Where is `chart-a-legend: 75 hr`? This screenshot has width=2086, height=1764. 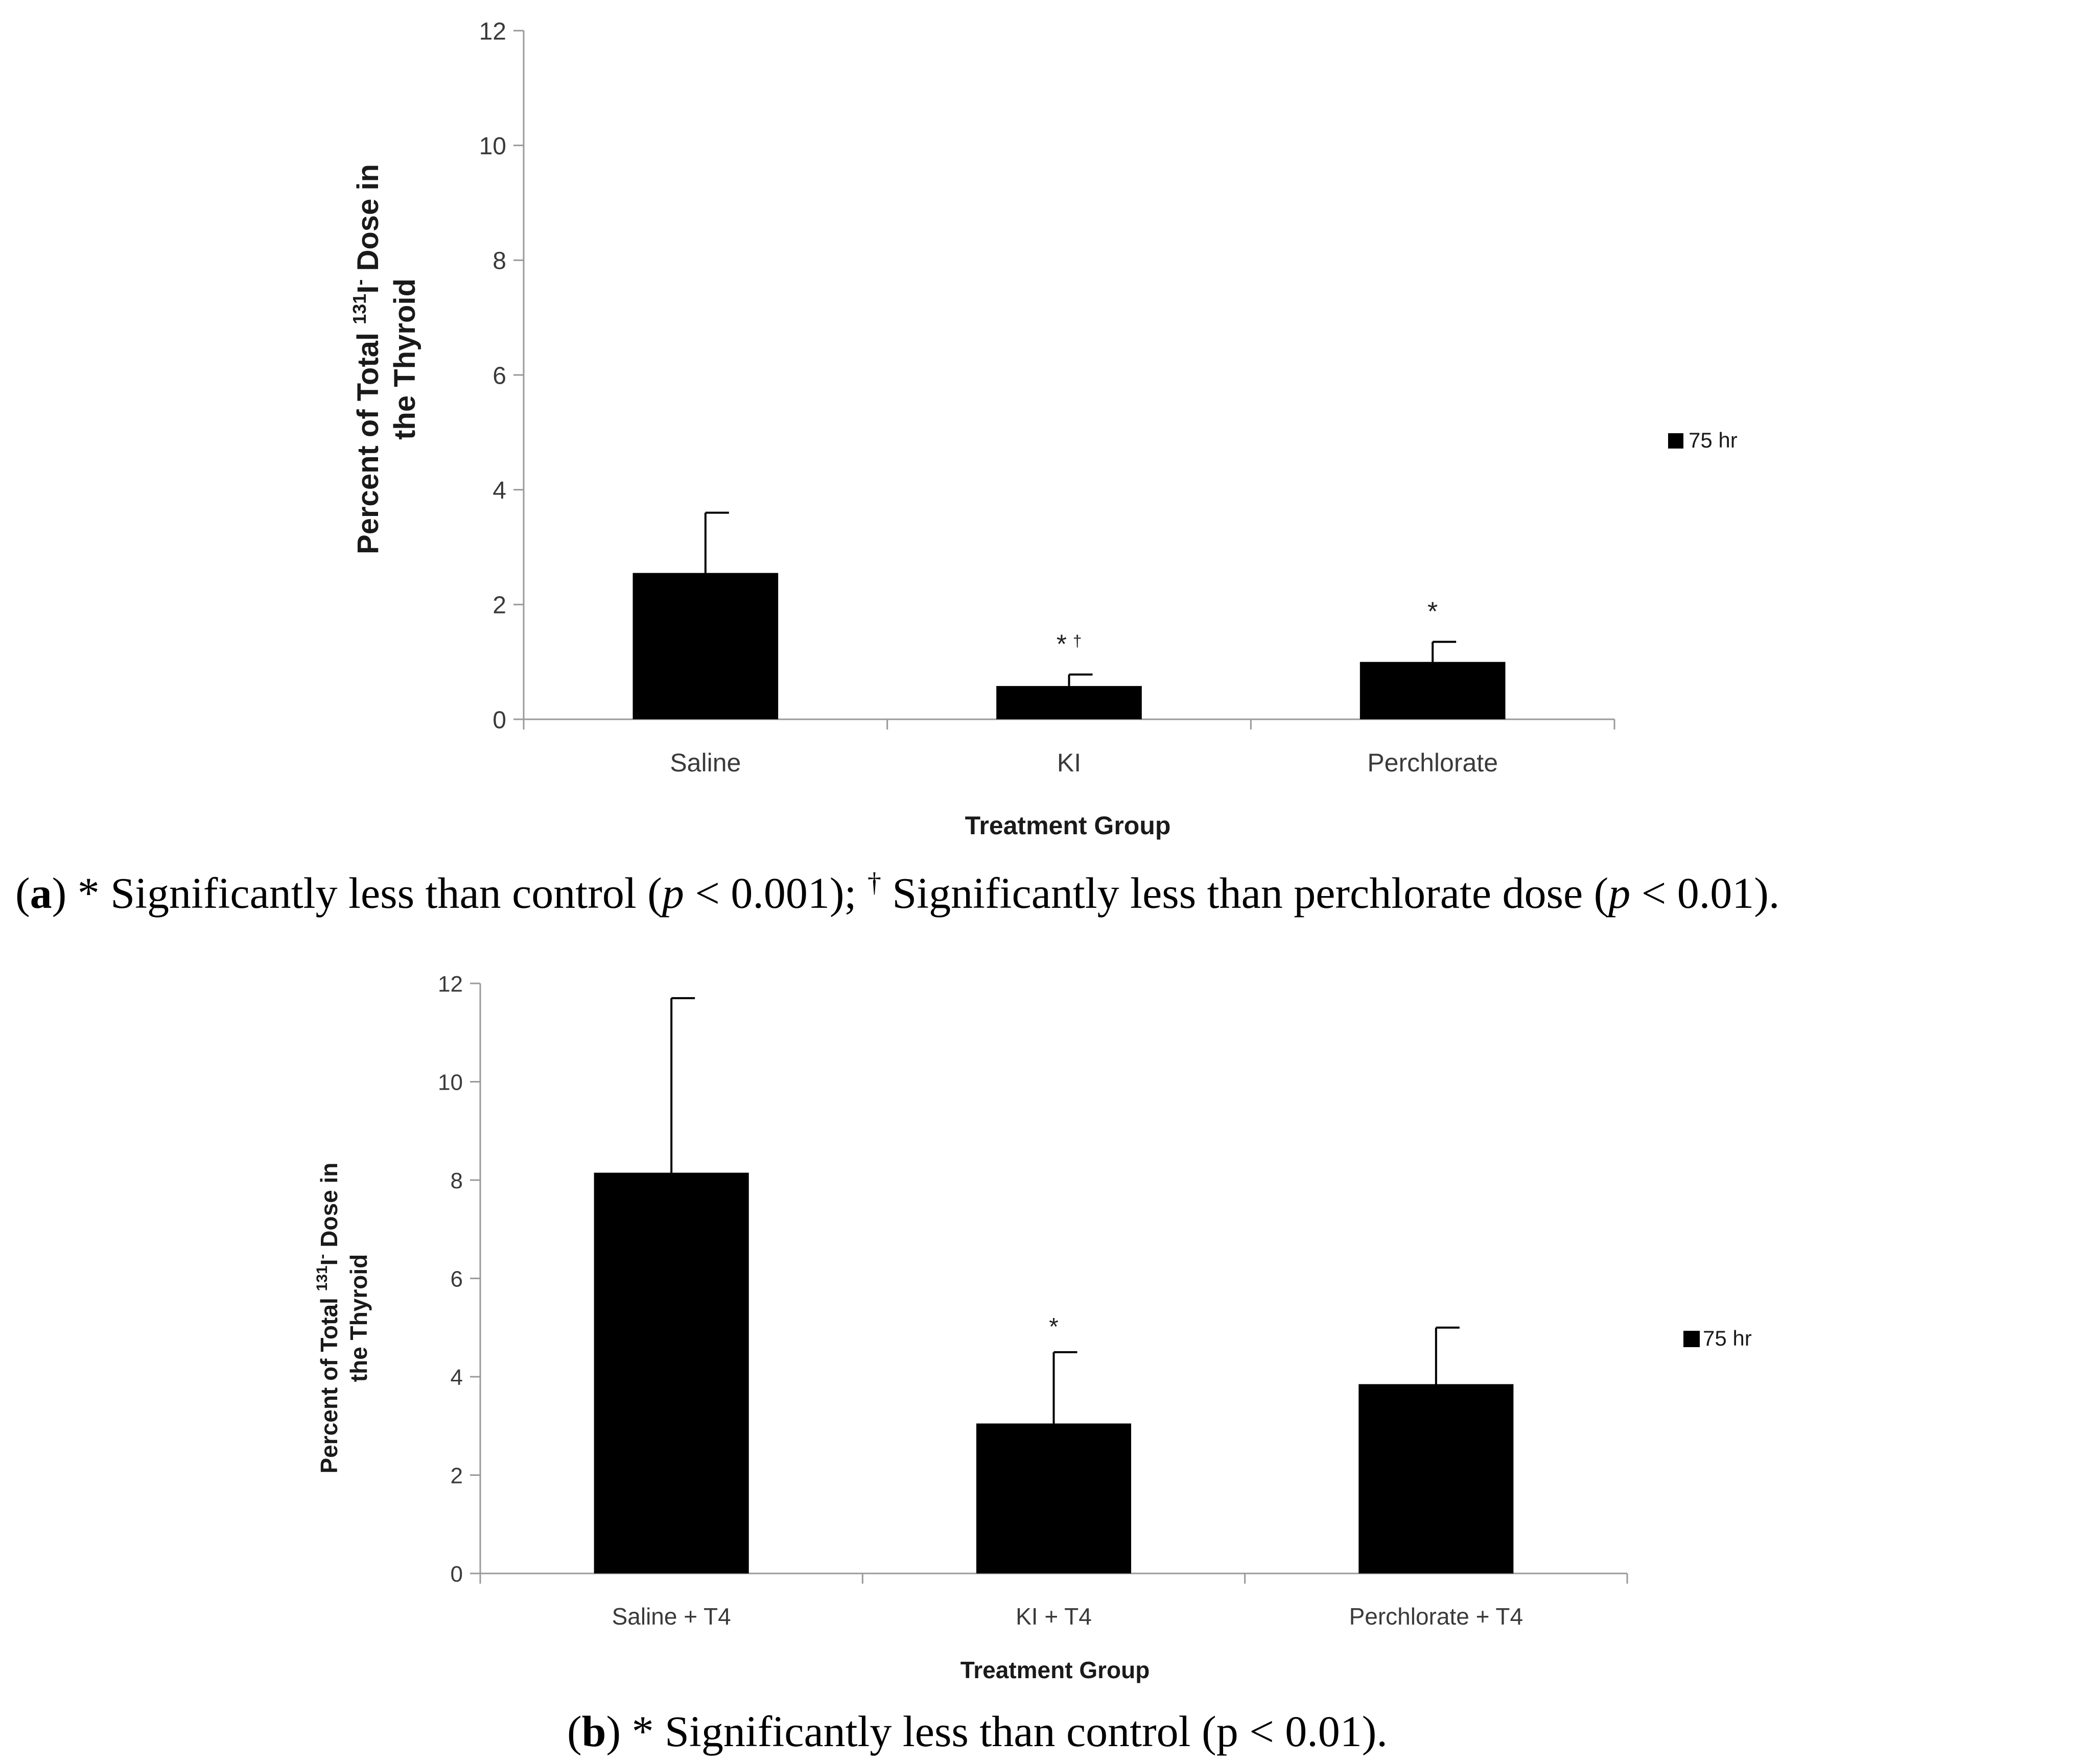
chart-a-legend: 75 hr is located at coordinates (1703, 440).